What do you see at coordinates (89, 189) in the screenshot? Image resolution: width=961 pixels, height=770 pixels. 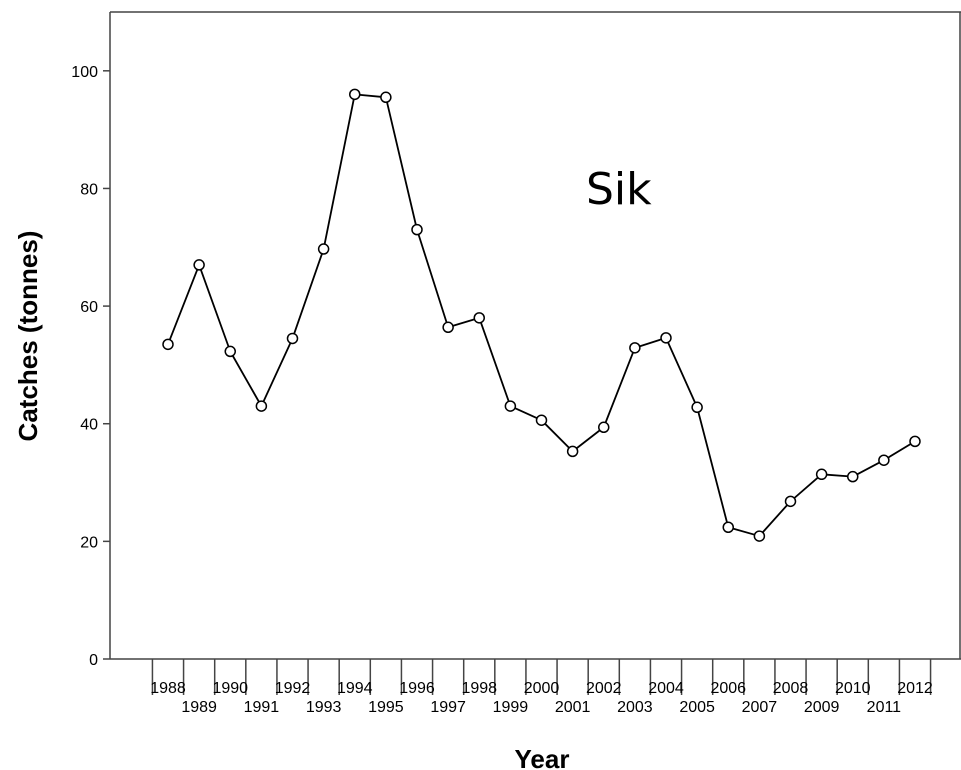 I see `y-tick-label: 80` at bounding box center [89, 189].